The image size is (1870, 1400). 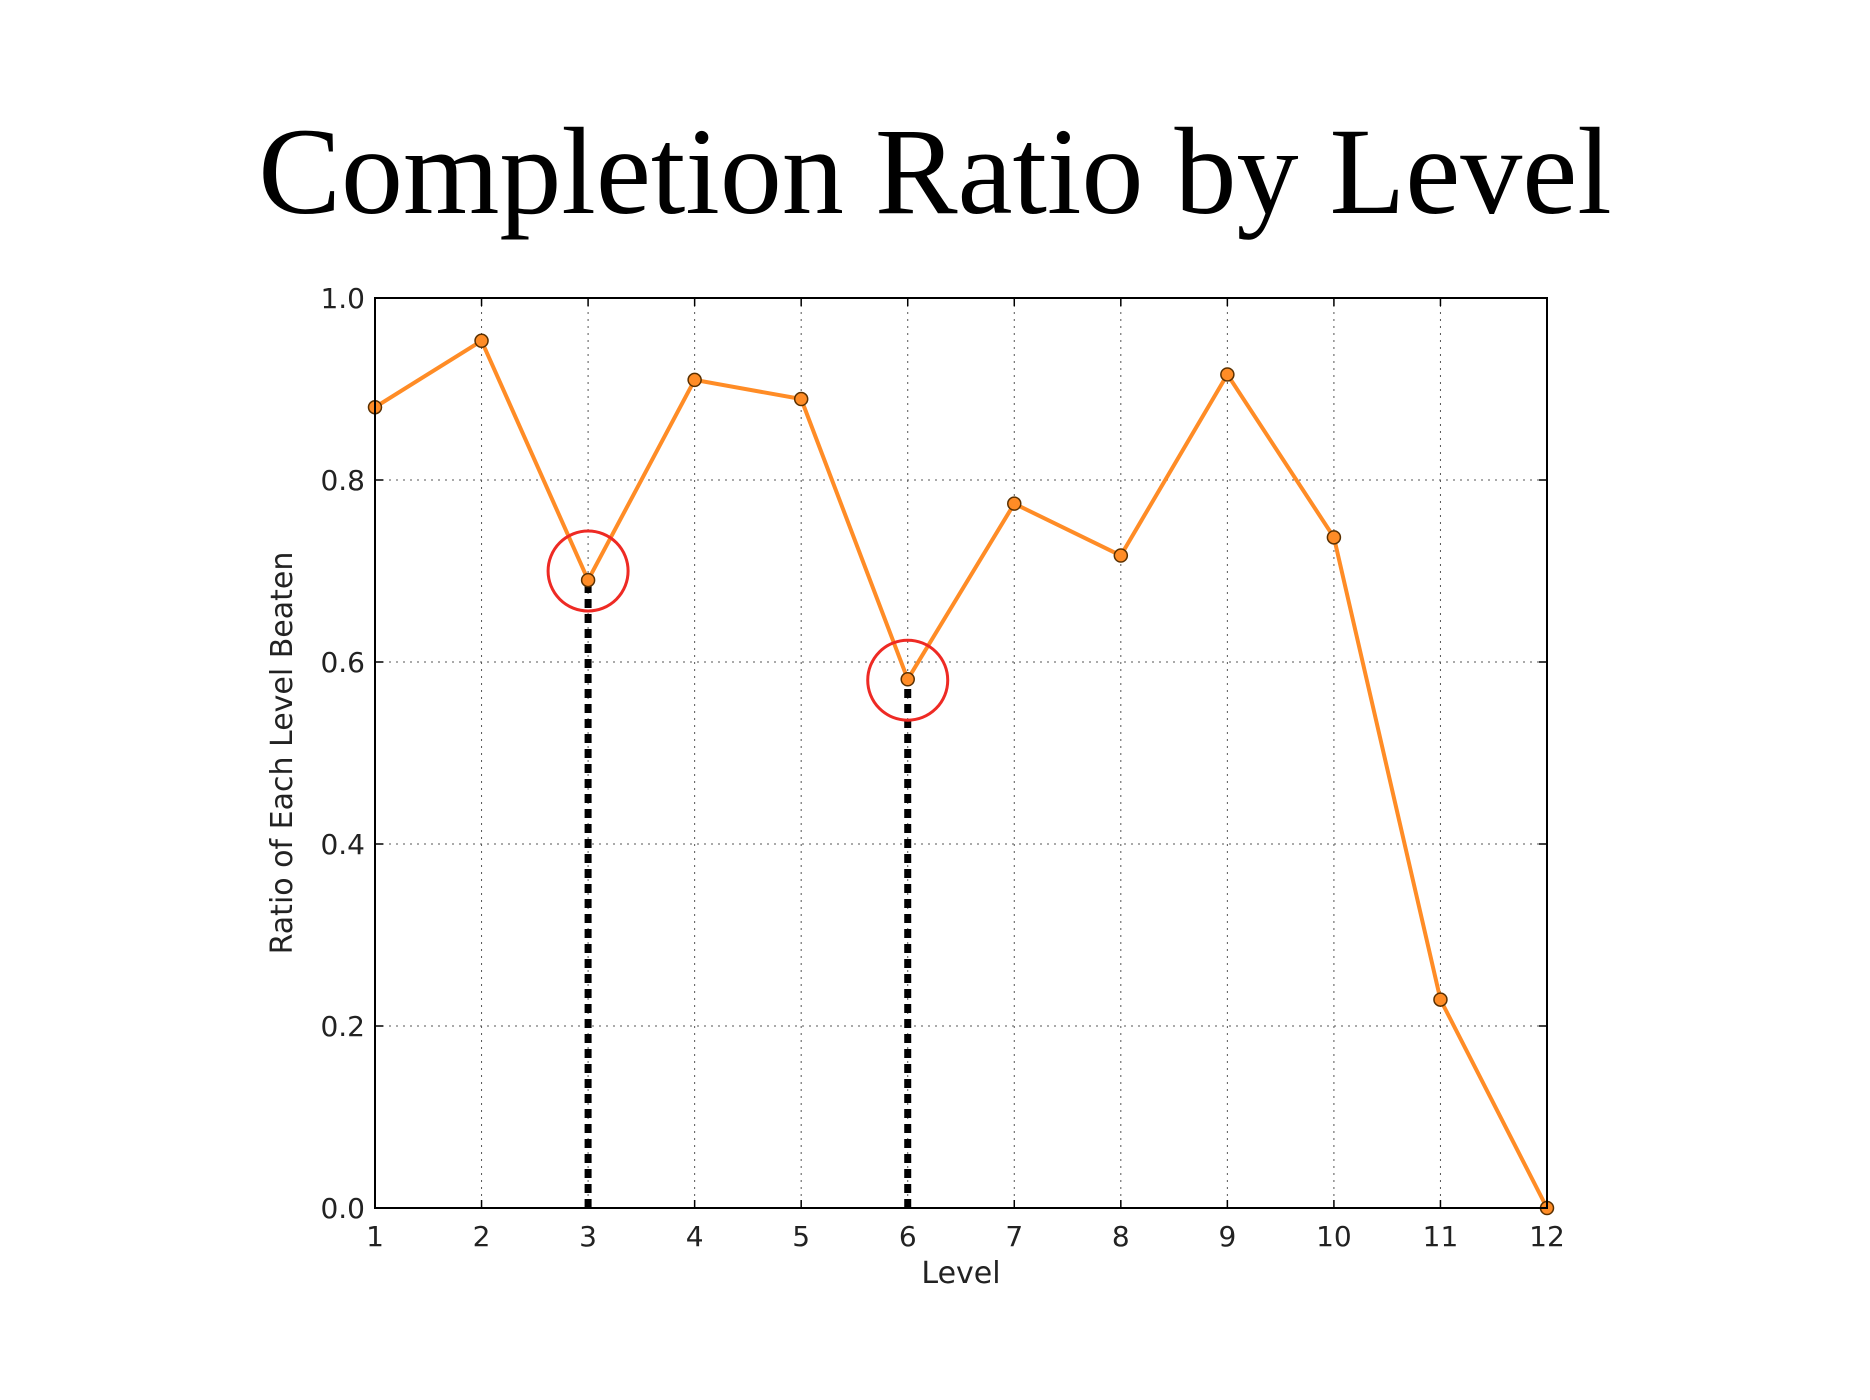 What do you see at coordinates (342, 298) in the screenshot?
I see `y-tick-label: 1.0` at bounding box center [342, 298].